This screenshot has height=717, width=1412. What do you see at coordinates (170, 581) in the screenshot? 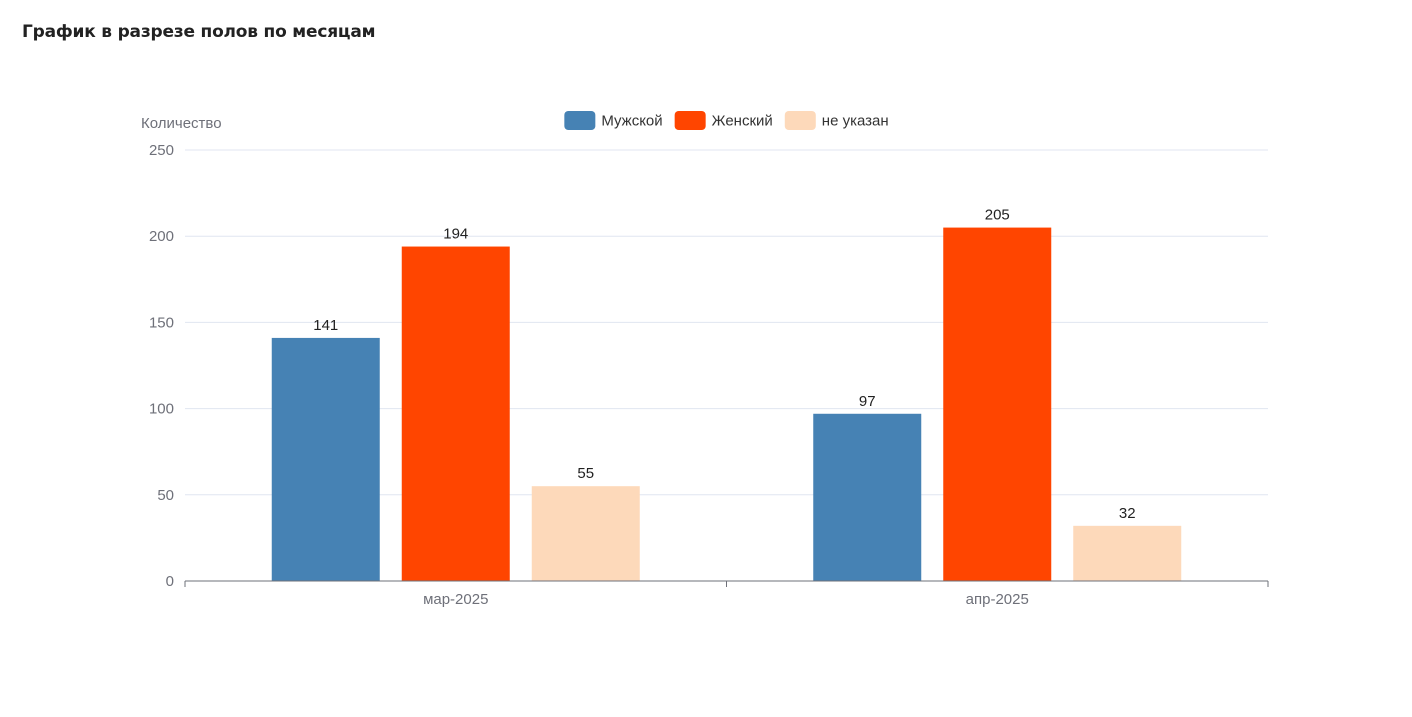
I see `y-tick-label: 0` at bounding box center [170, 581].